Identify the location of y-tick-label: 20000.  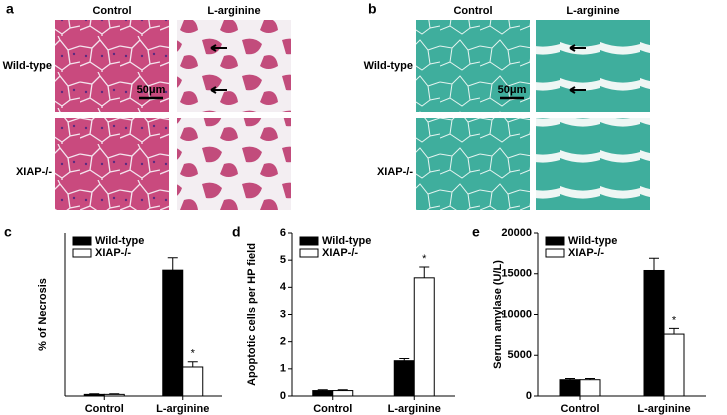
(516, 233).